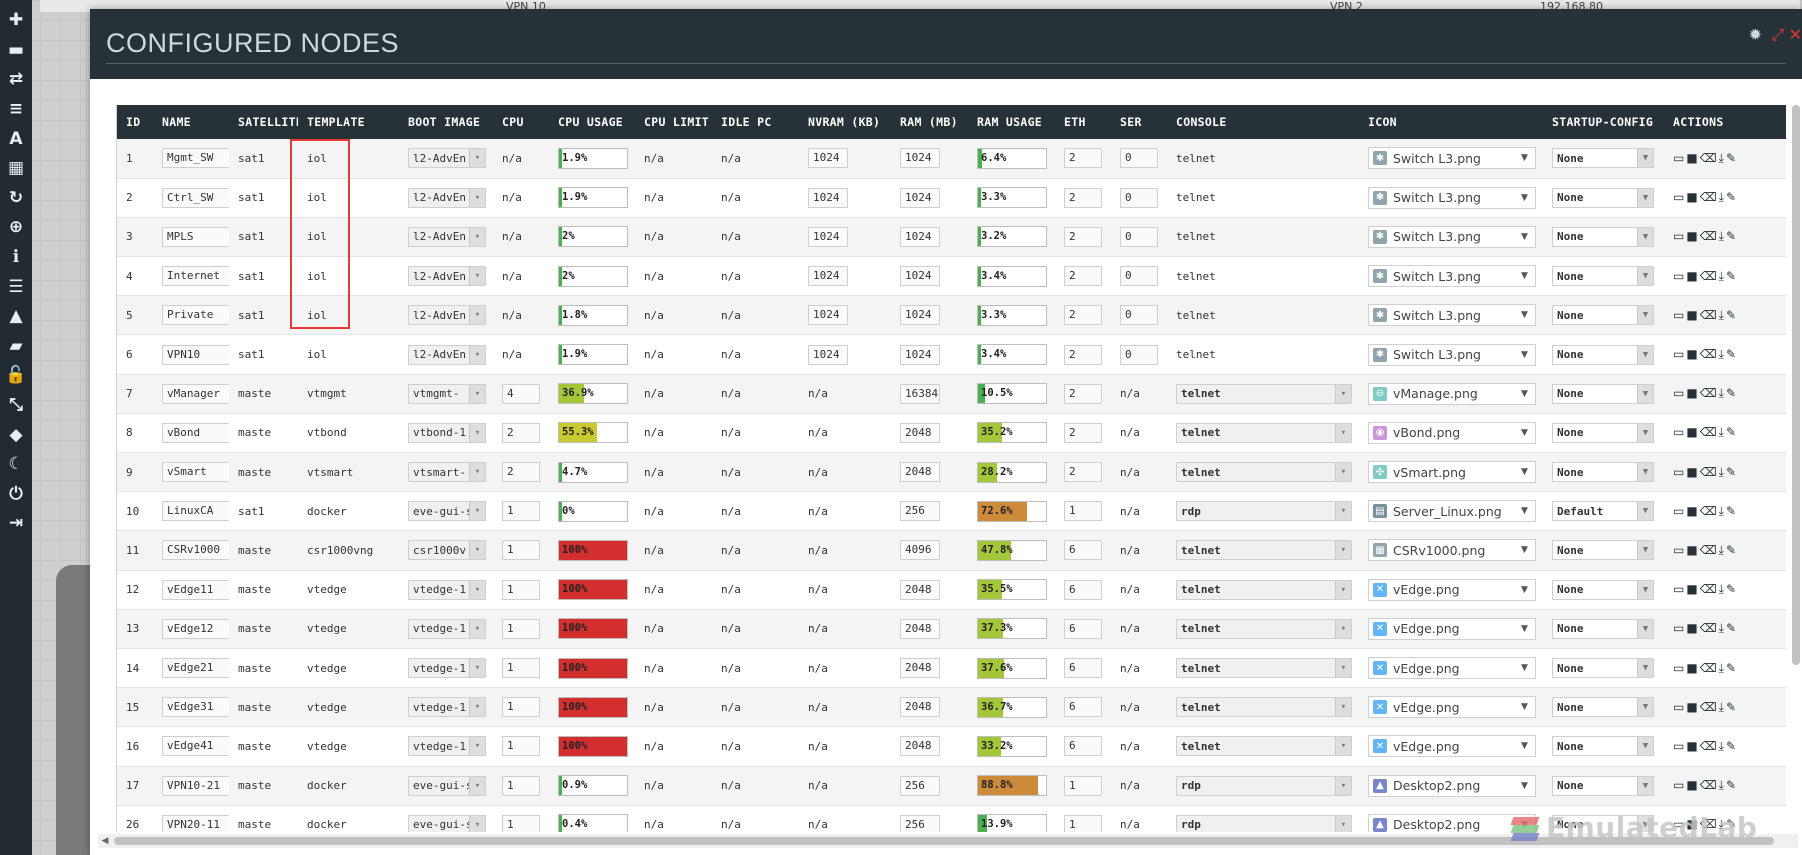 This screenshot has width=1802, height=855. What do you see at coordinates (16, 109) in the screenshot?
I see `align-left-icon: ≡` at bounding box center [16, 109].